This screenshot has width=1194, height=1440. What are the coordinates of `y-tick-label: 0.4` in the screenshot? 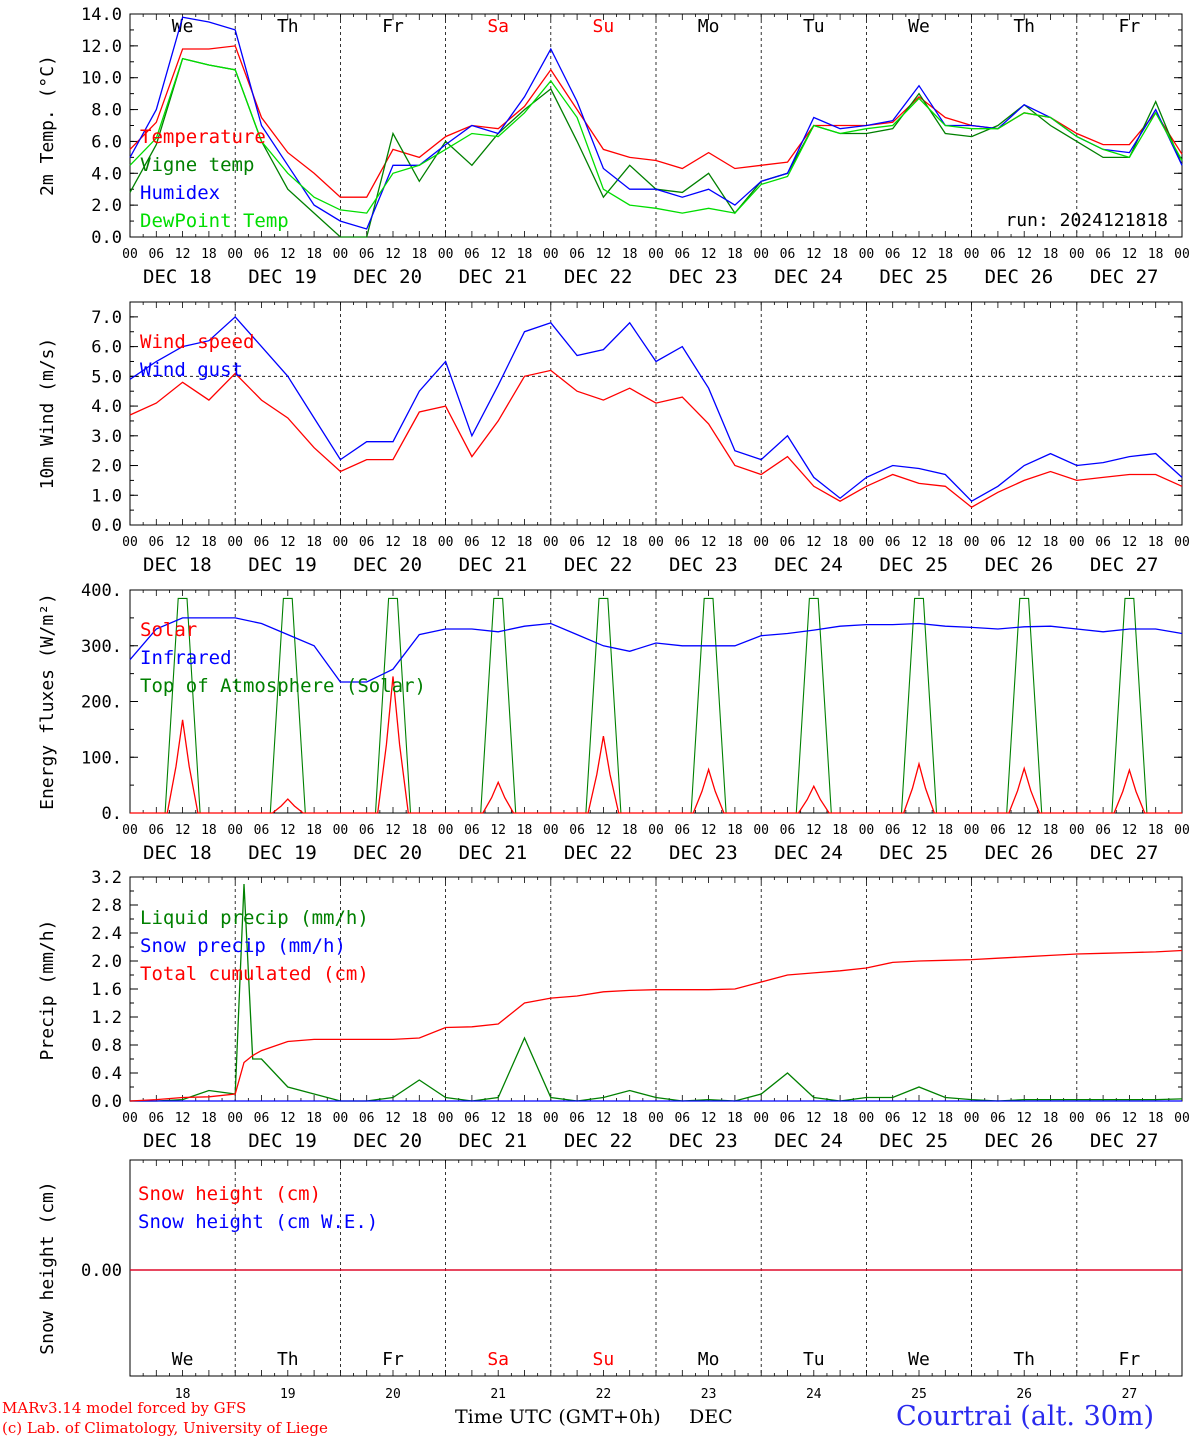 It's located at (106, 1074).